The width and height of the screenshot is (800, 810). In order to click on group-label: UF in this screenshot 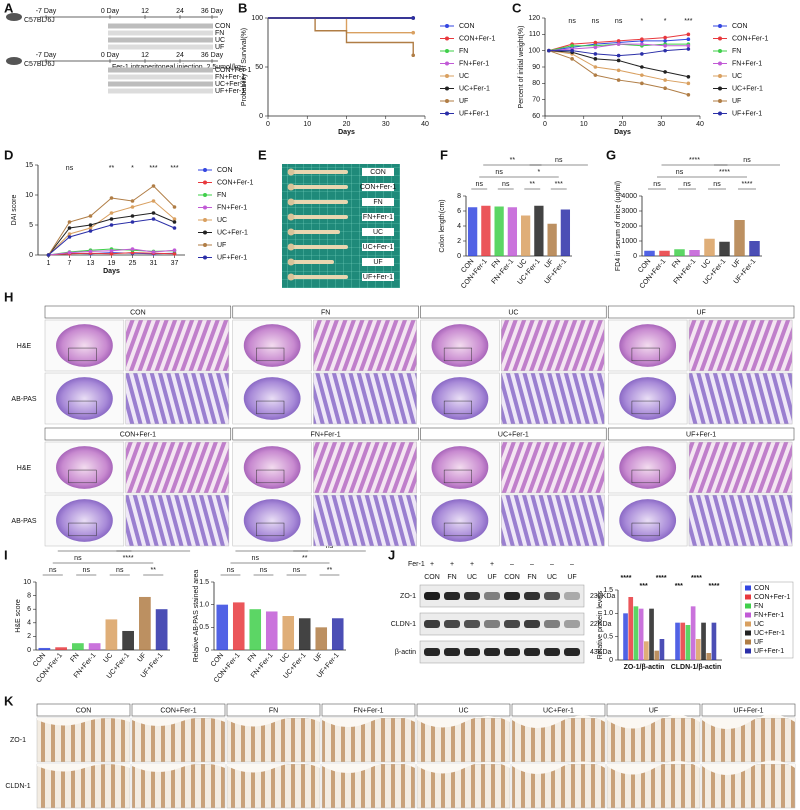, I will do `click(219, 47)`.